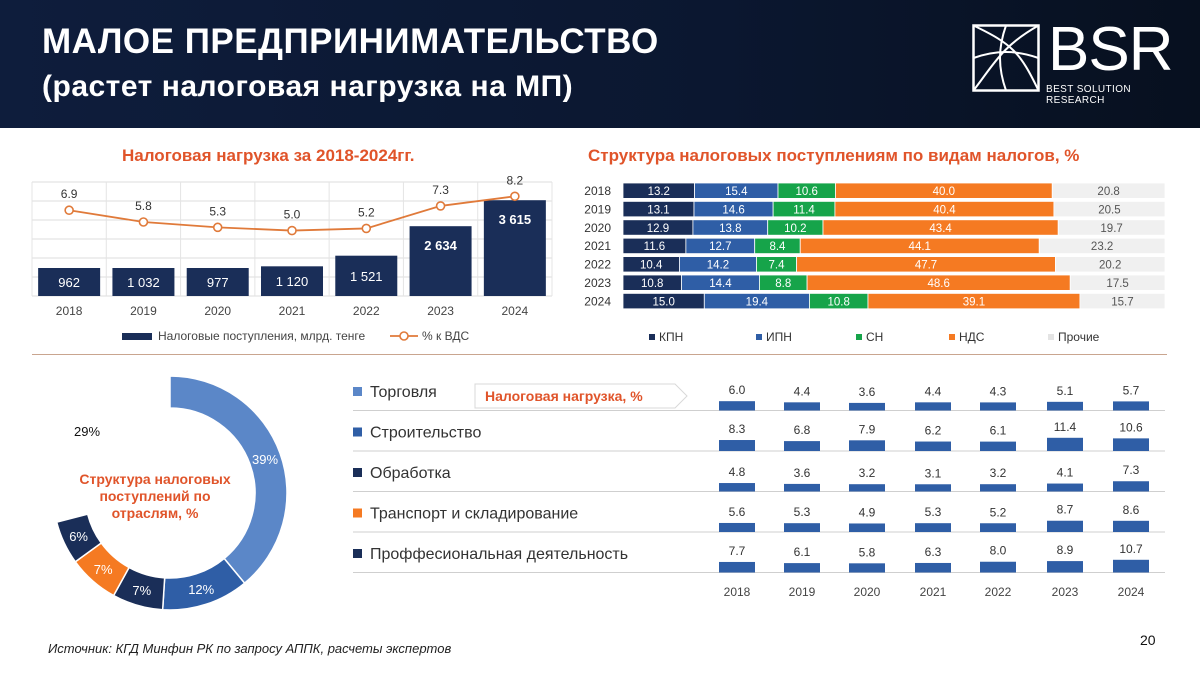 This screenshot has height=675, width=1200. I want to click on row-label: 2018, so click(597, 191).